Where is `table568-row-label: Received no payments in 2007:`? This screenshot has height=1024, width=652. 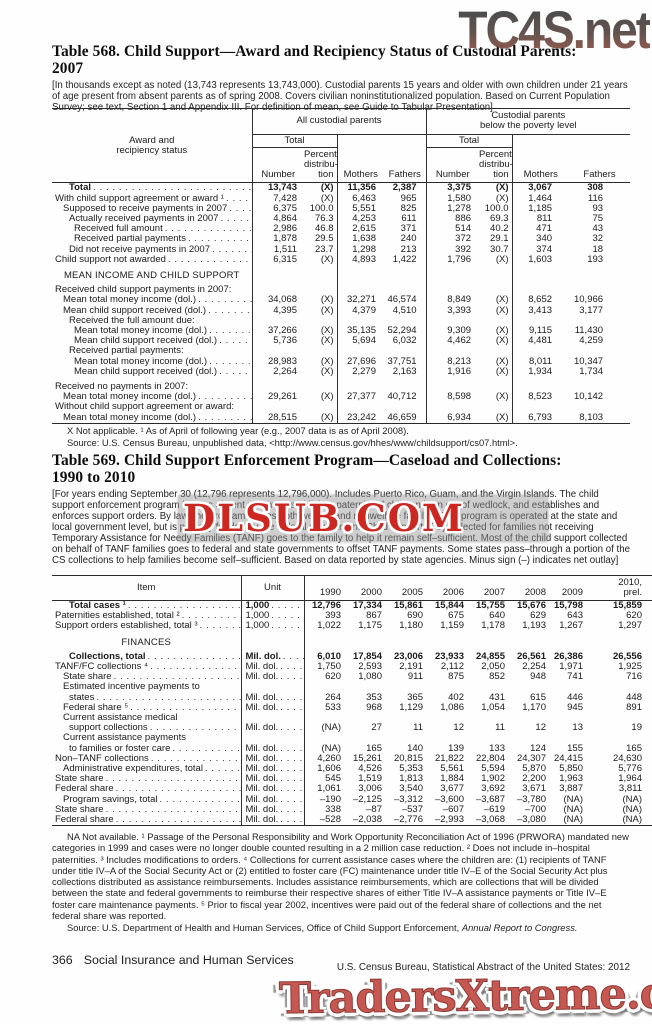 table568-row-label: Received no payments in 2007: is located at coordinates (152, 387).